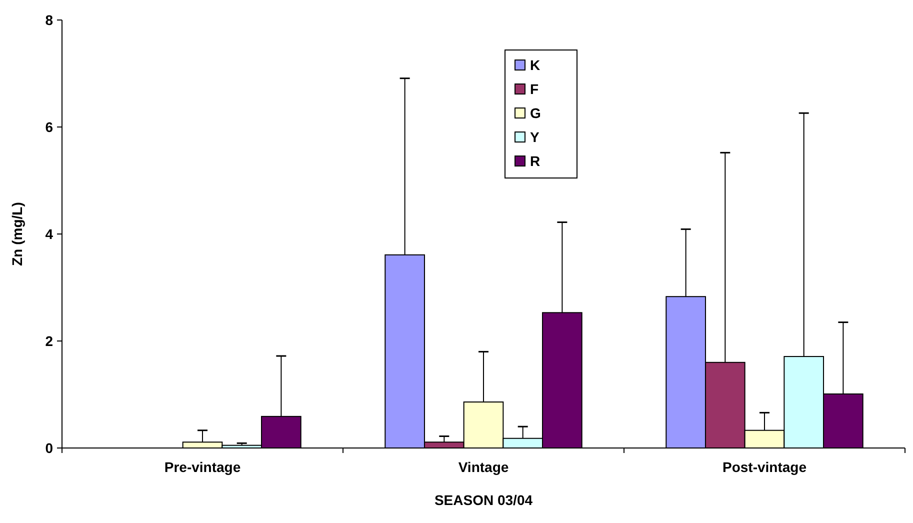 The width and height of the screenshot is (913, 523). What do you see at coordinates (535, 161) in the screenshot?
I see `legend-label: R` at bounding box center [535, 161].